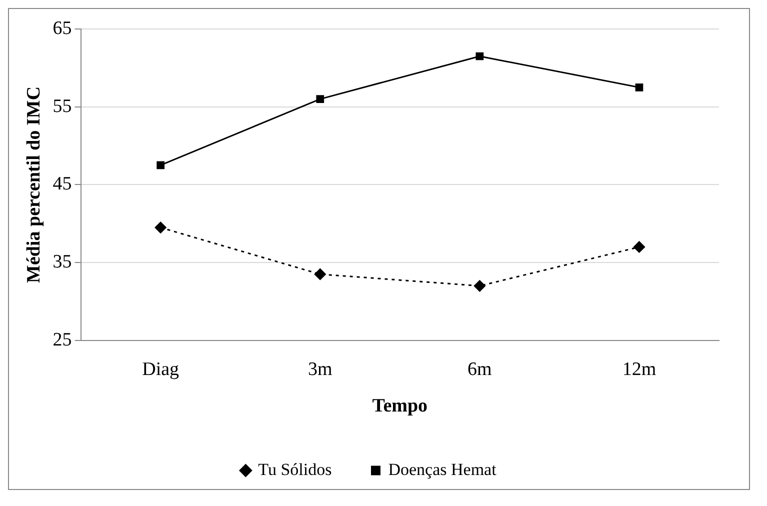  I want to click on y-tick-label: 25, so click(62, 339).